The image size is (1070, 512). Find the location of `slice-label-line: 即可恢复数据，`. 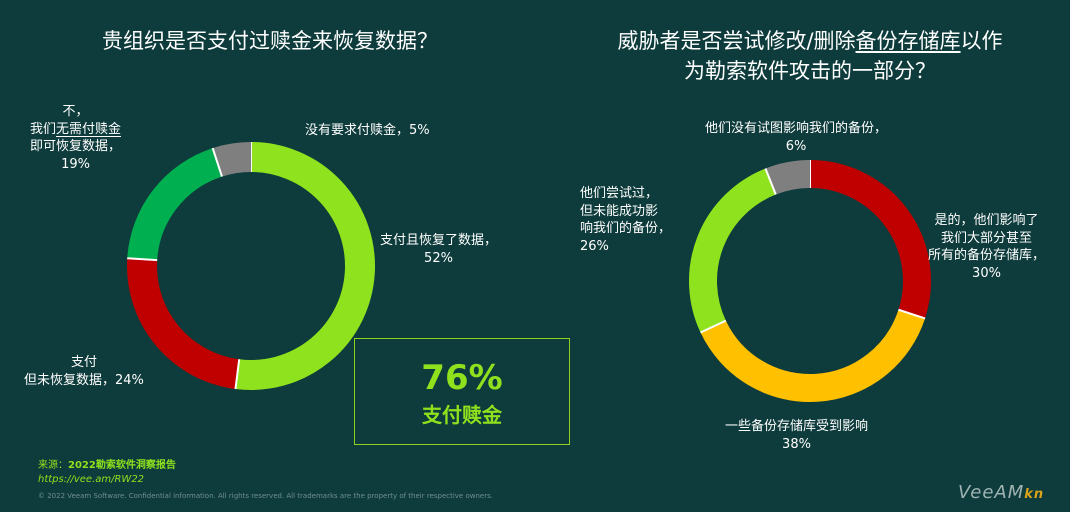

slice-label-line: 即可恢复数据， is located at coordinates (76, 147).